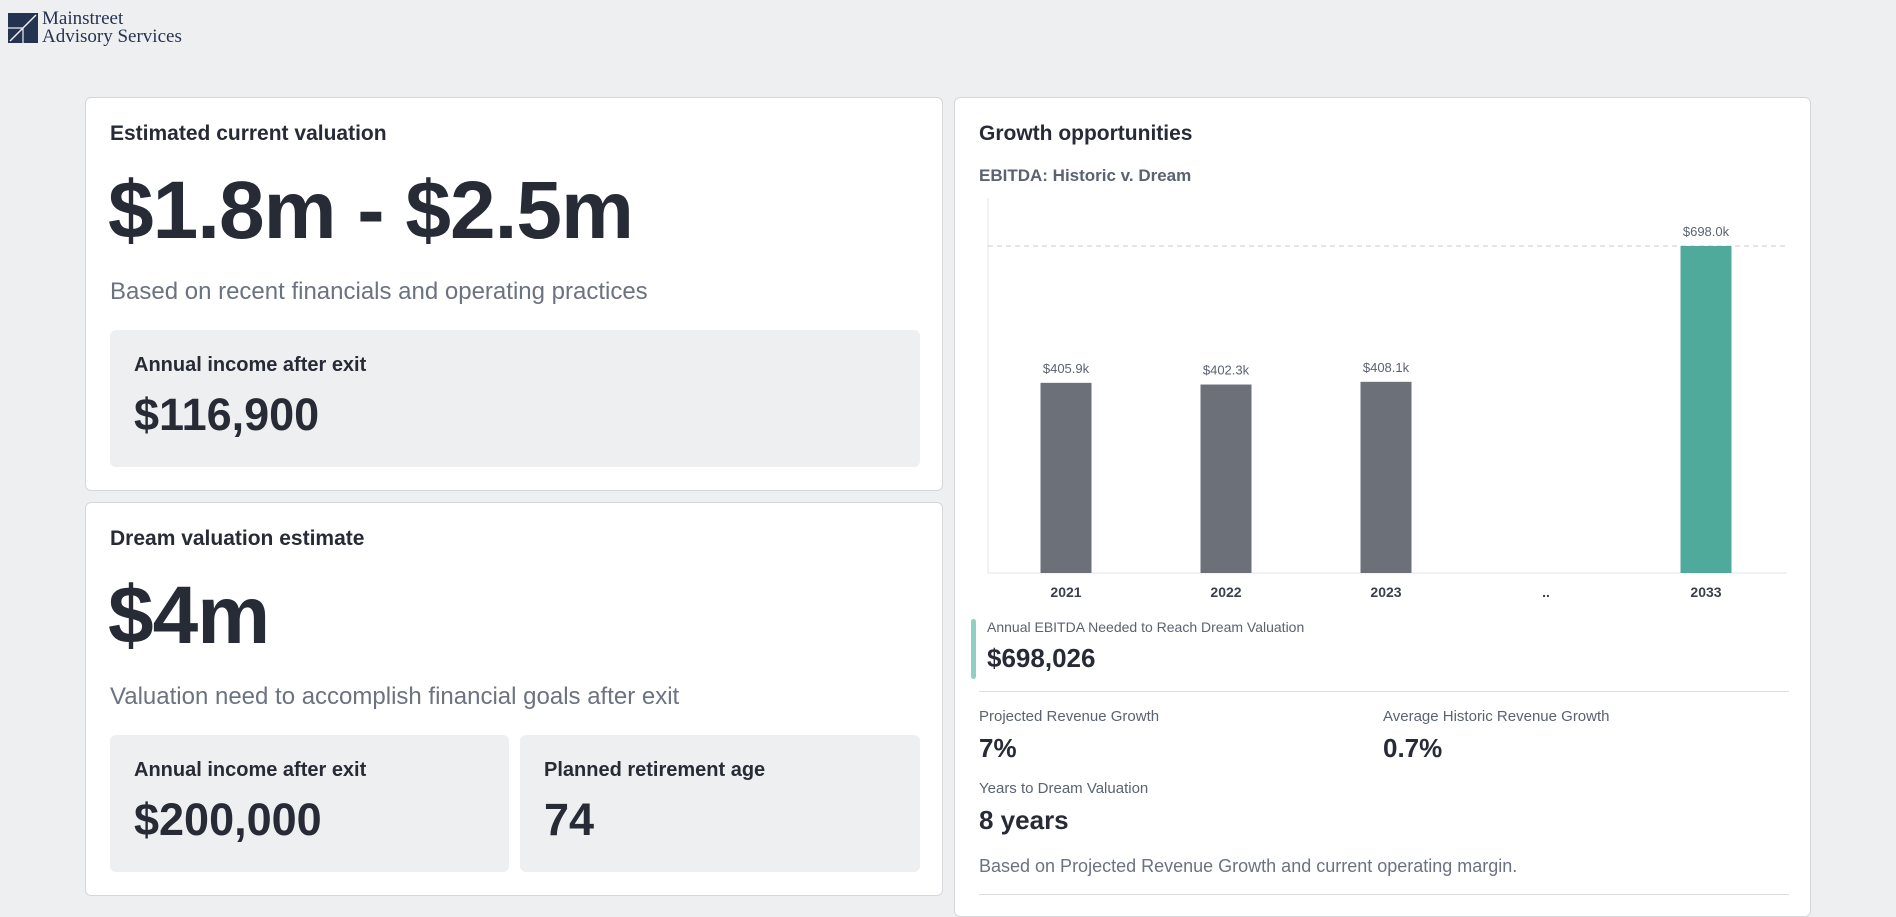  What do you see at coordinates (1386, 477) in the screenshot?
I see `bar-2023` at bounding box center [1386, 477].